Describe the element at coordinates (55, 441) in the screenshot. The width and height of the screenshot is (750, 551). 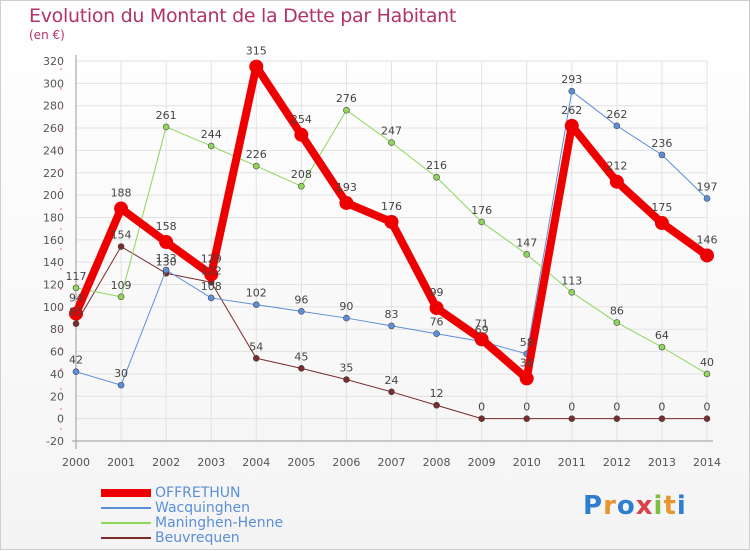
I see `y-tick-label: -20` at that location.